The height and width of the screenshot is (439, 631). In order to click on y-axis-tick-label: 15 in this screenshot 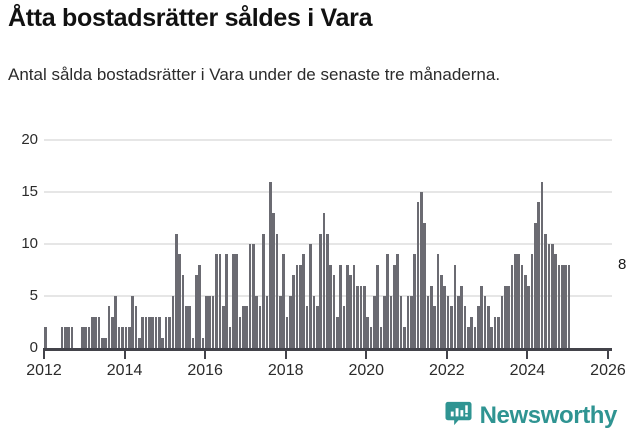, I will do `click(29, 191)`.